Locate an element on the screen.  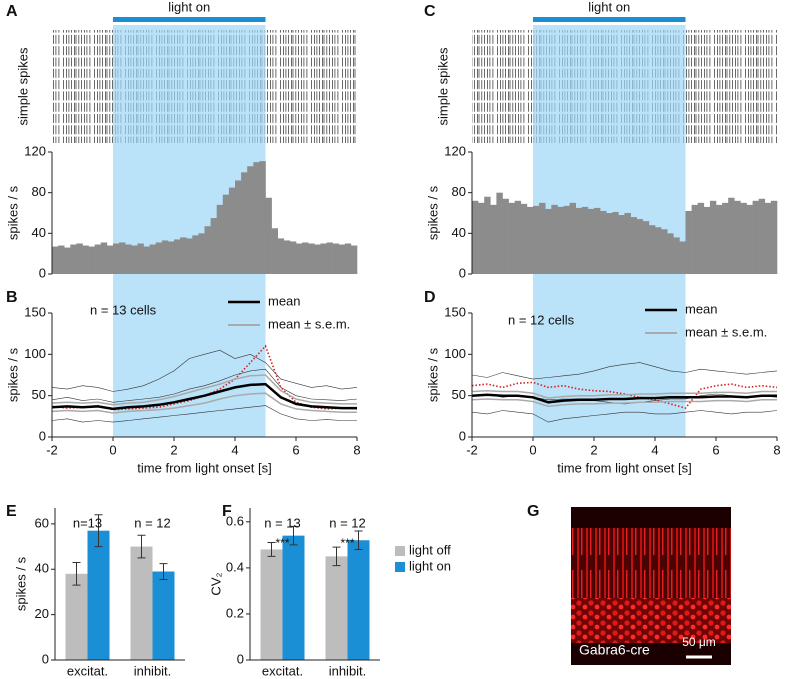
legend-label: mean ± s.e.m. is located at coordinates (309, 323).